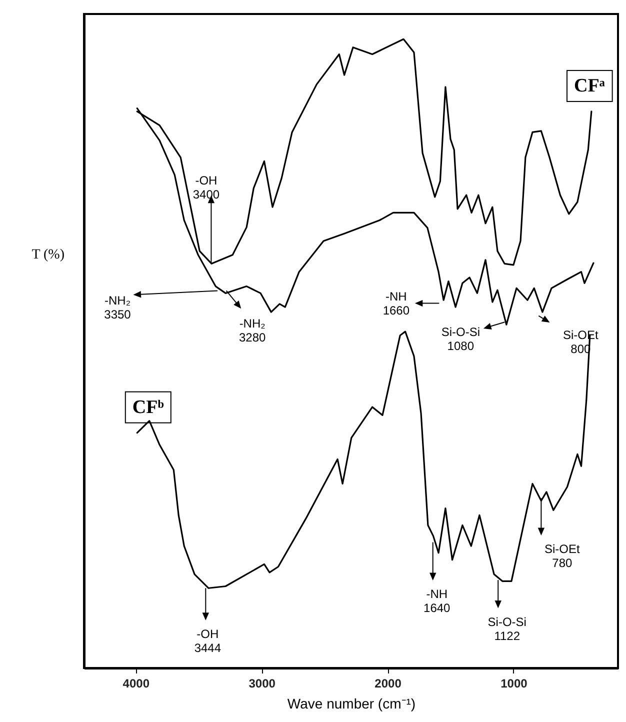 This screenshot has width=626, height=722. I want to click on series-label: CFᵃ, so click(590, 85).